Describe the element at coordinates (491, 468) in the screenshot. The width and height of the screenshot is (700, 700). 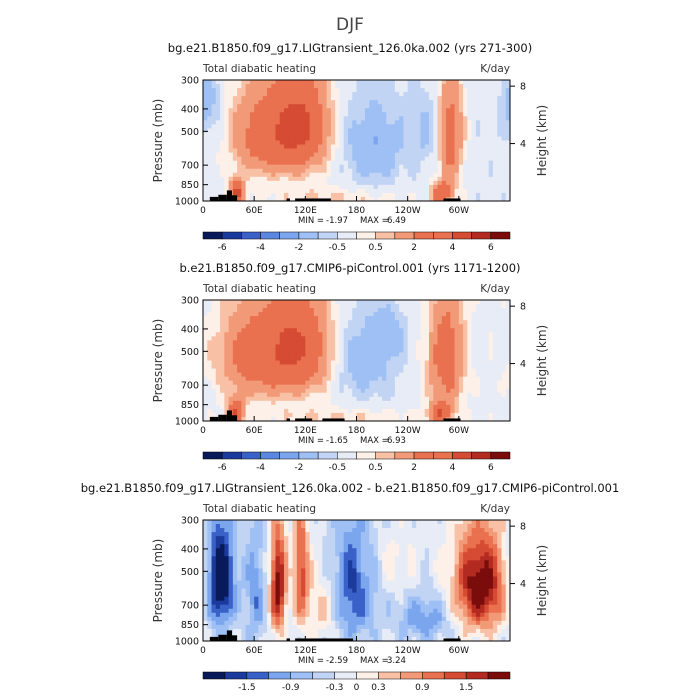
I see `colorbar-label: 6` at that location.